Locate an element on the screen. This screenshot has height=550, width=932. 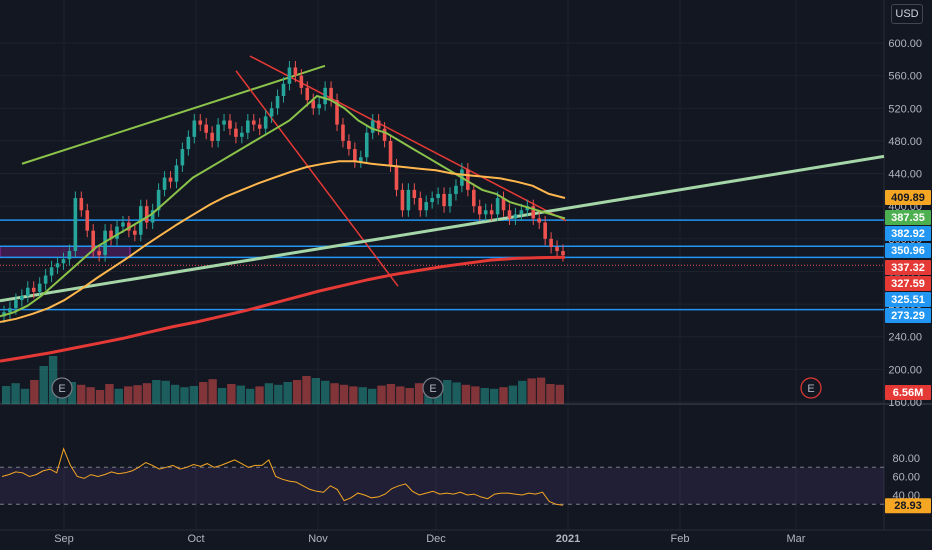
time-tick-label: Dec is located at coordinates (436, 539).